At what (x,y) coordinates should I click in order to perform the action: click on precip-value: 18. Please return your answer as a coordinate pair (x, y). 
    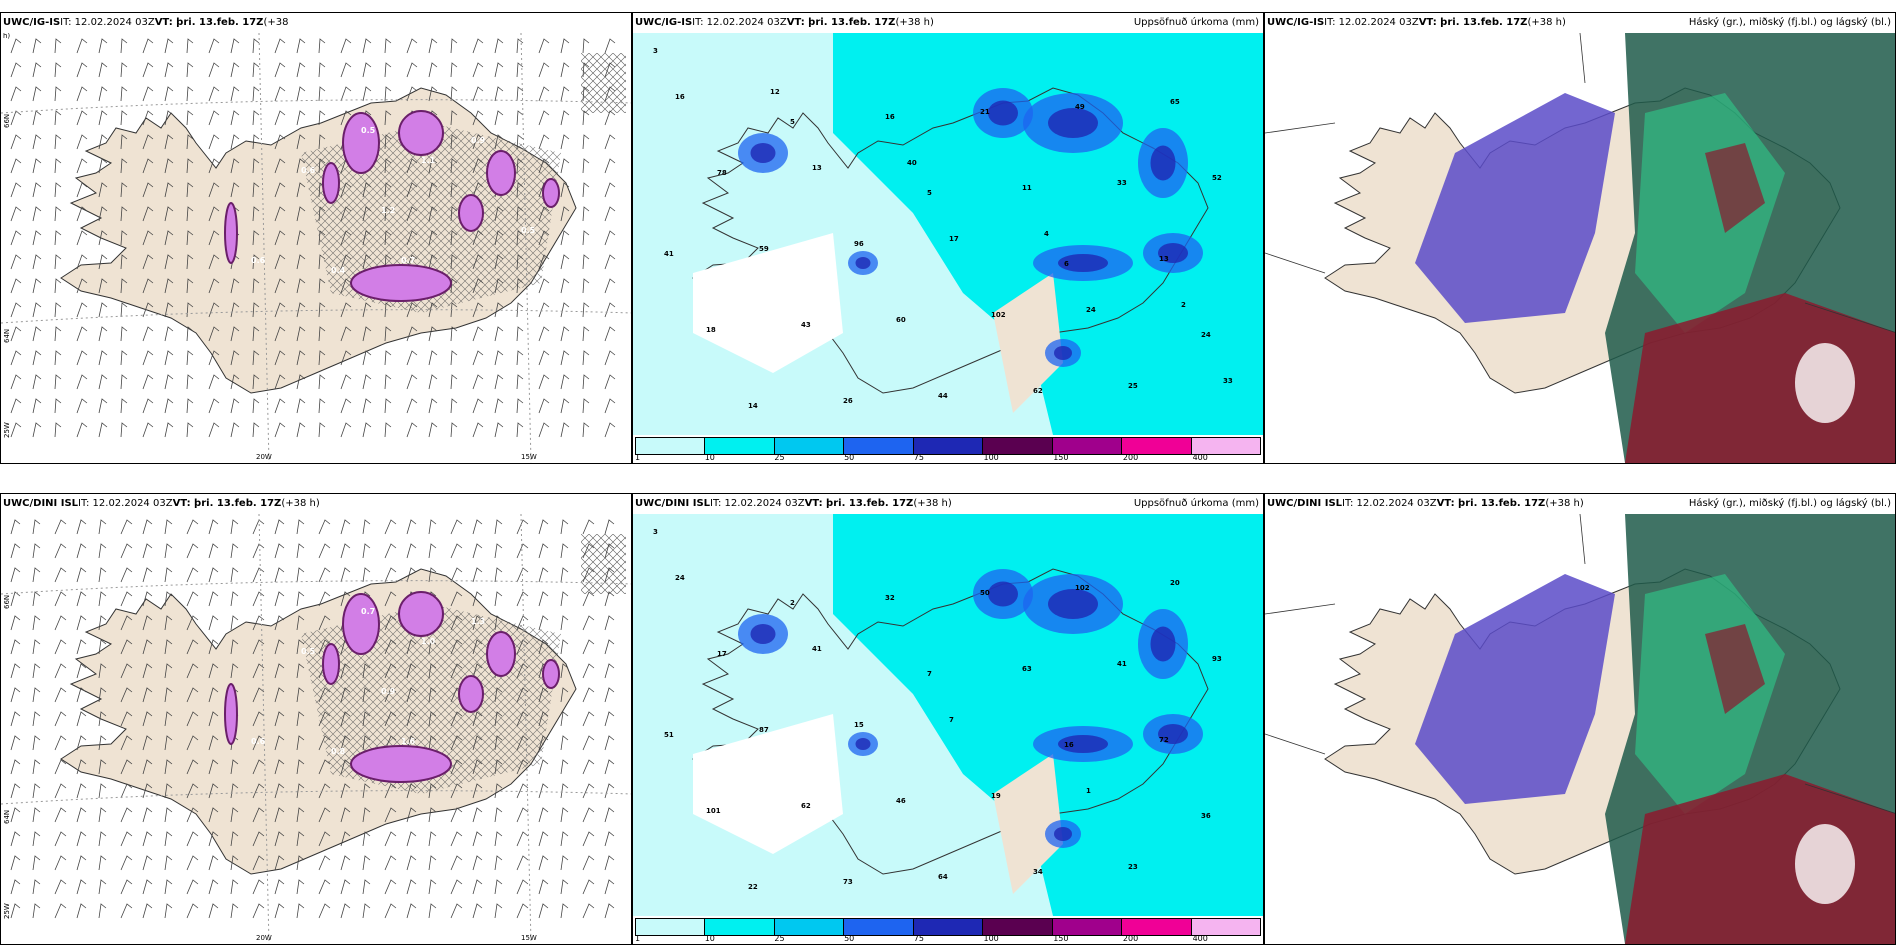
    Looking at the image, I should click on (711, 330).